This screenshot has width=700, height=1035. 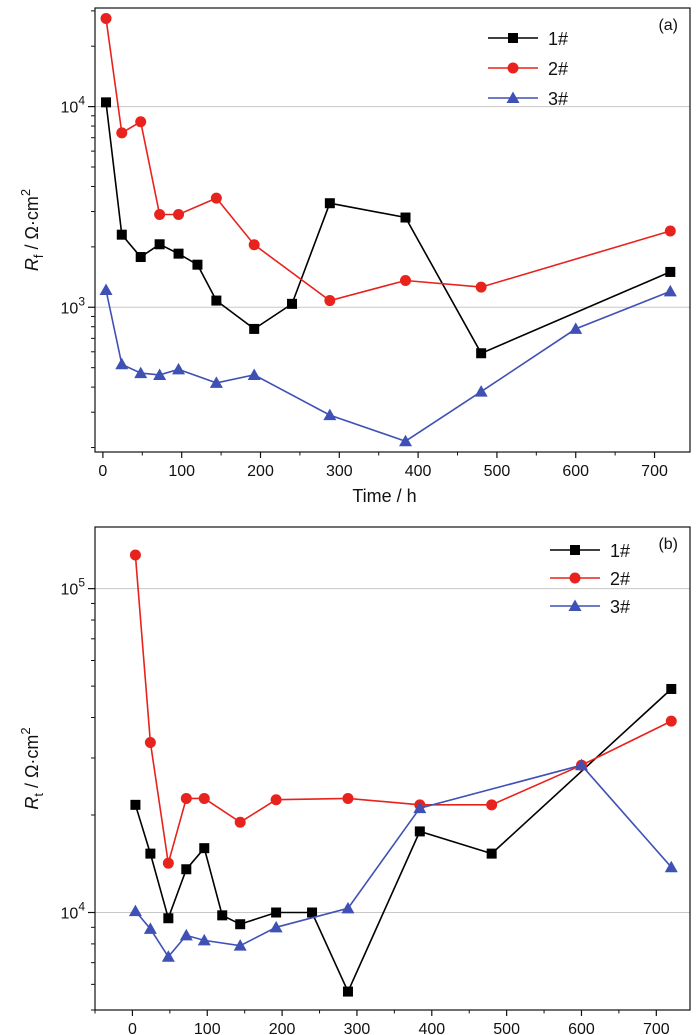 What do you see at coordinates (81, 301) in the screenshot?
I see `y-tick-exponent: 3` at bounding box center [81, 301].